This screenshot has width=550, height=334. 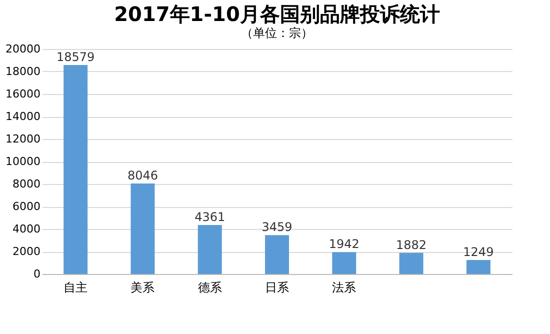 What do you see at coordinates (23, 161) in the screenshot?
I see `y-tick-label: 10000` at bounding box center [23, 161].